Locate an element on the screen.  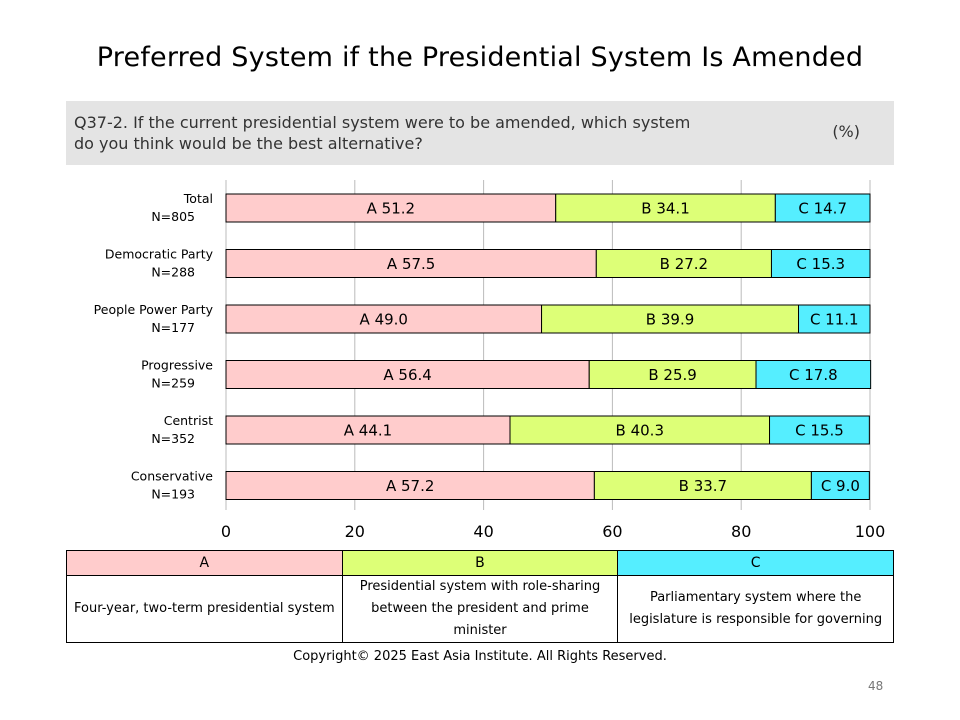
category-label: Democratic Party is located at coordinates (159, 254).